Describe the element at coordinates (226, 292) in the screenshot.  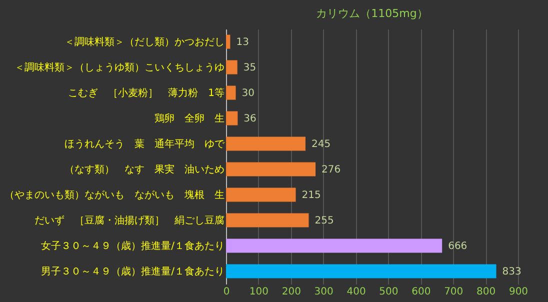
I see `x-tick-label: 0` at that location.